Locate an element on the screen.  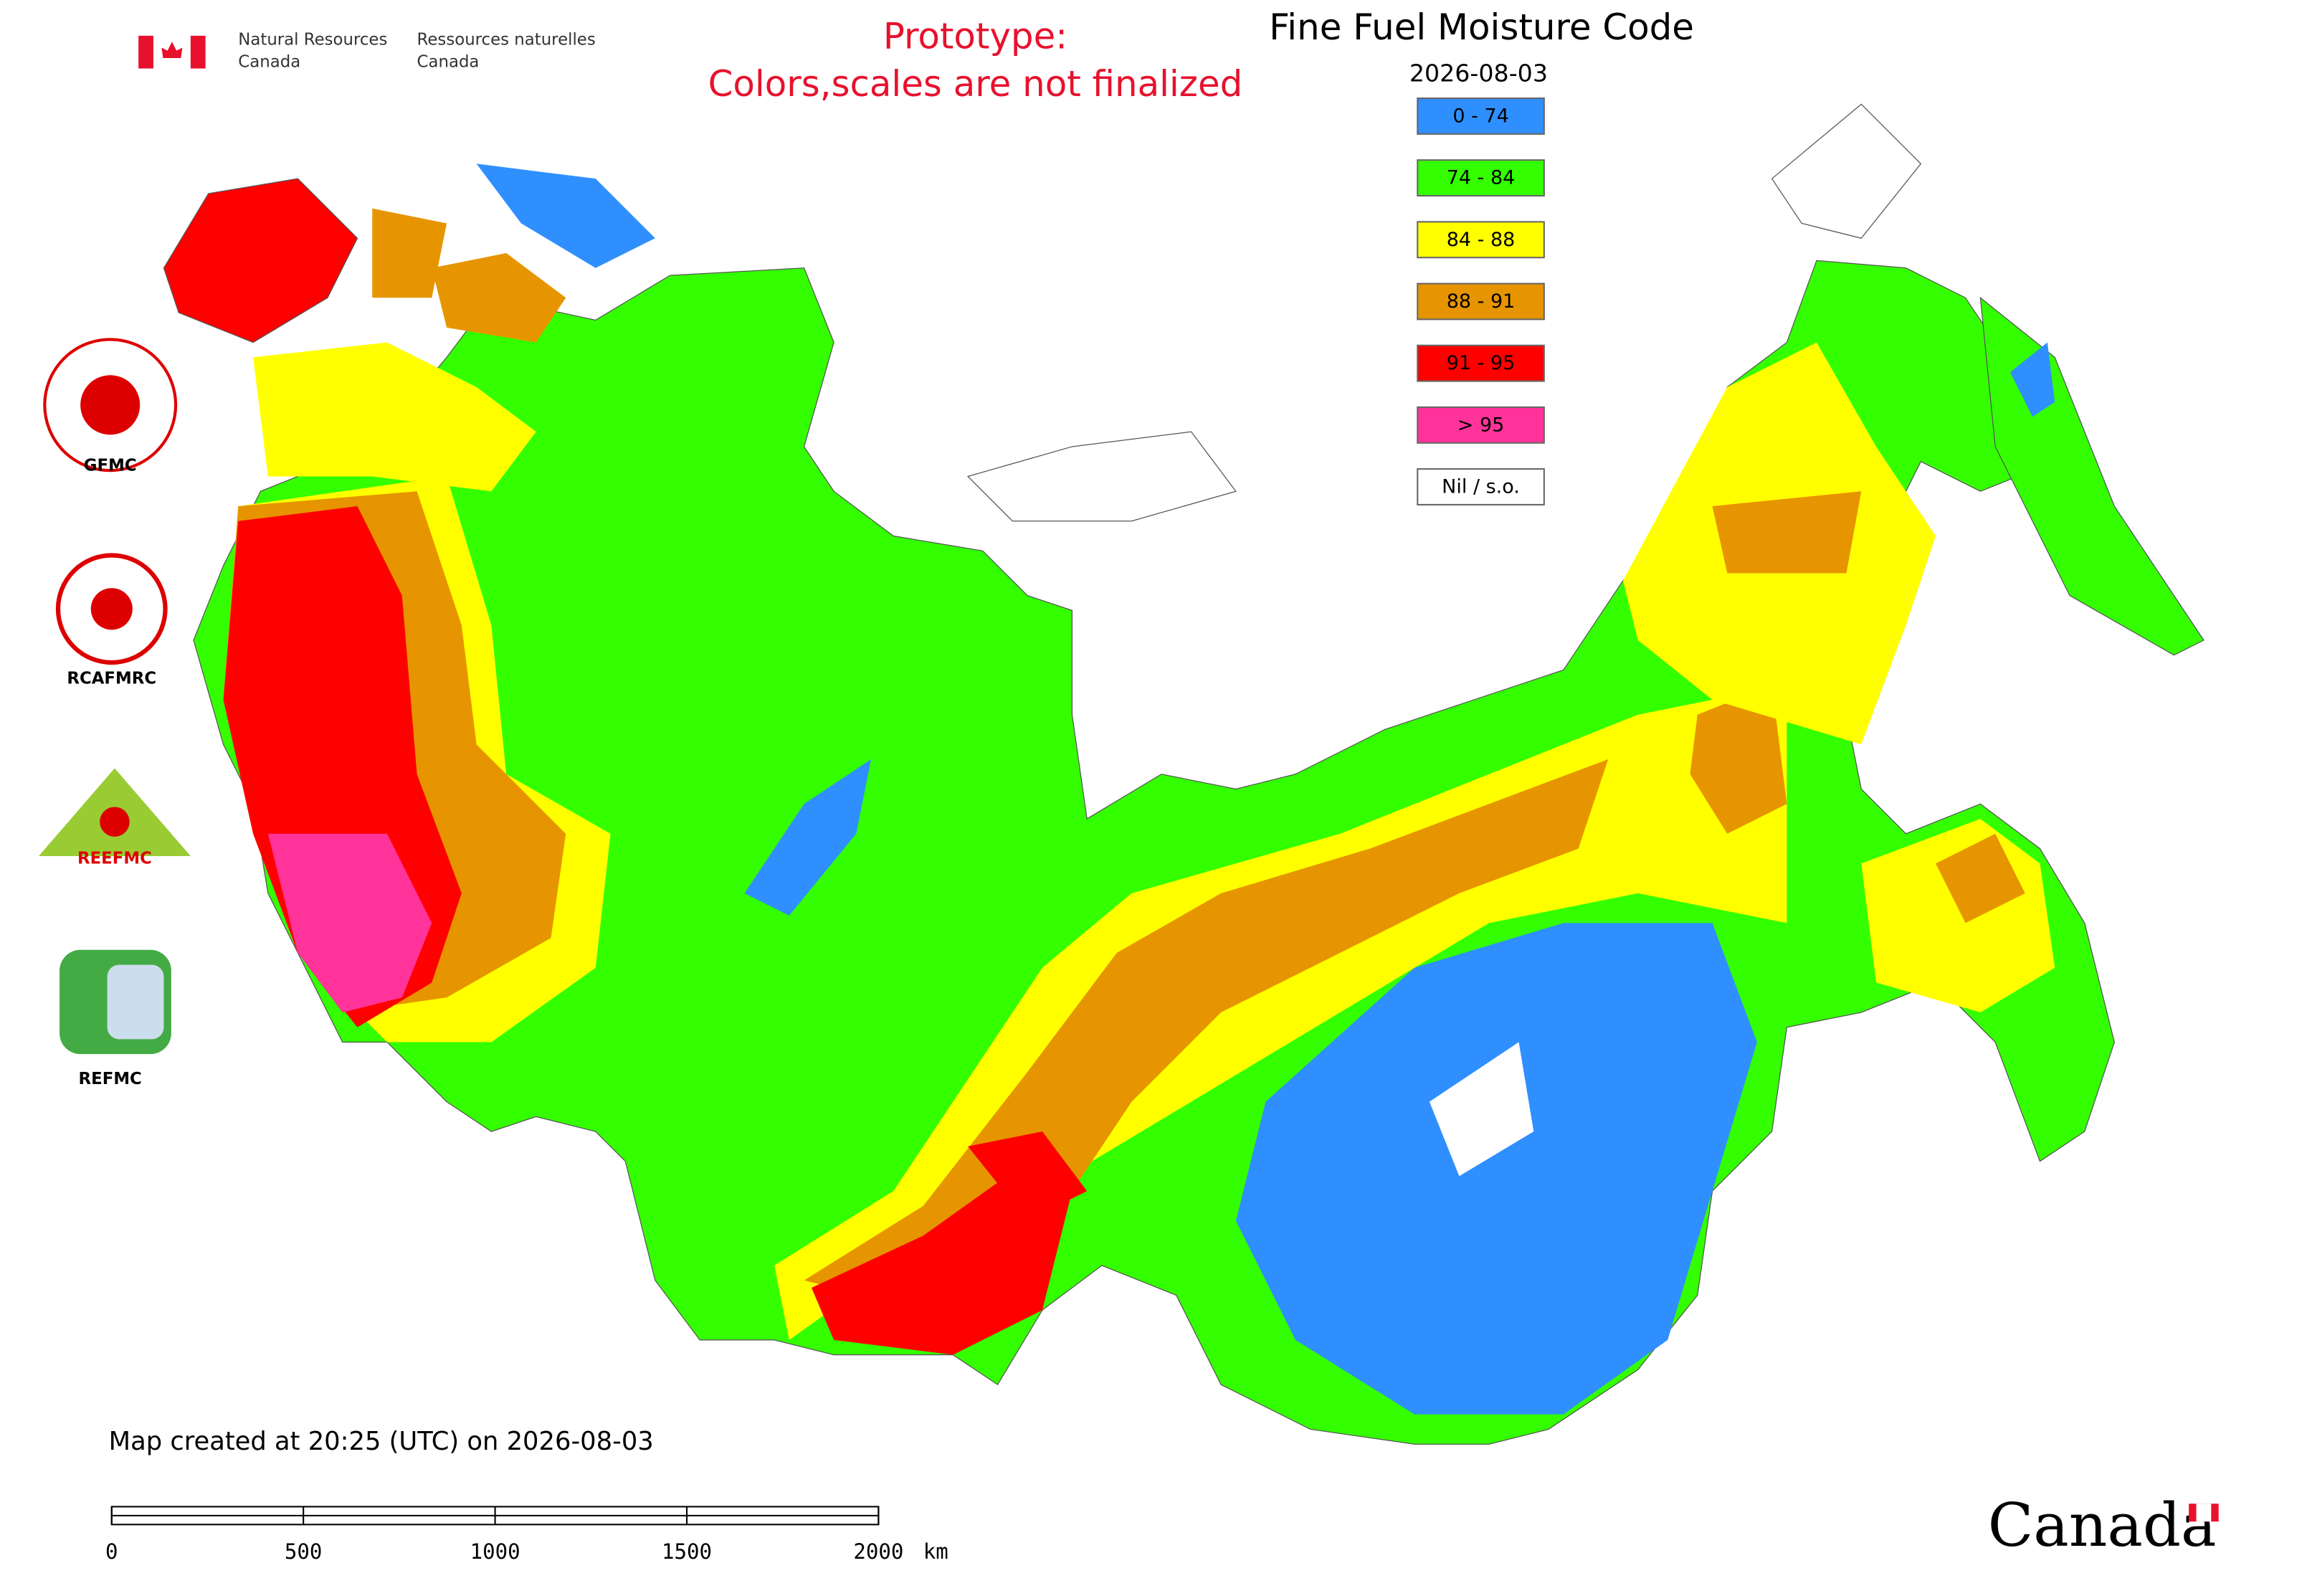
map-created-note: Map created at 20:25 (UTC) on 2026-08-03 is located at coordinates (381, 1441).